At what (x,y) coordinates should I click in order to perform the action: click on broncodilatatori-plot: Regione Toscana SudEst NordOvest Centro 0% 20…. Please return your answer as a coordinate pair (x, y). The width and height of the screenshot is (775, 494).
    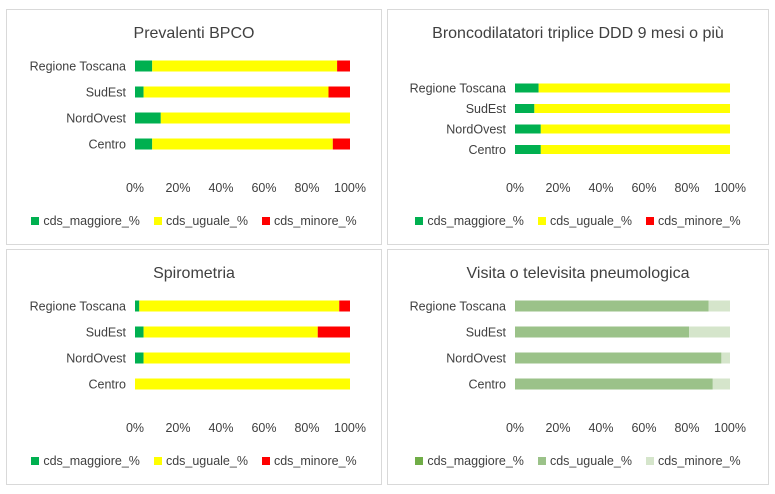
    Looking at the image, I should click on (578, 139).